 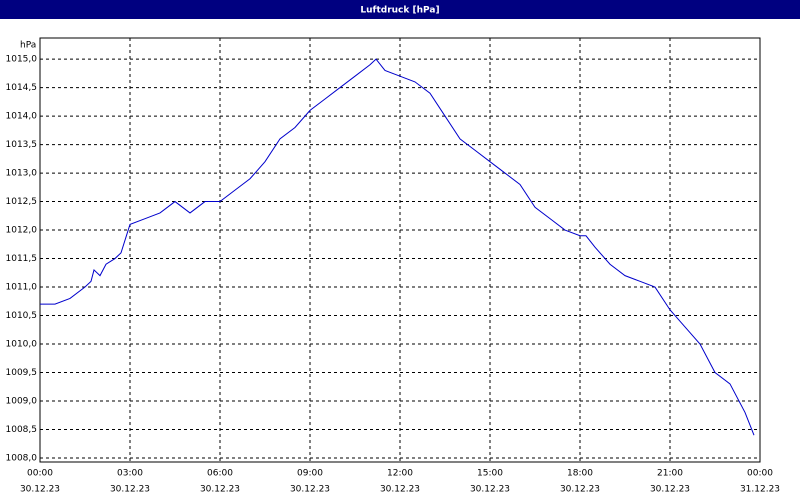 What do you see at coordinates (22, 202) in the screenshot?
I see `y-tick-label: 1012,5` at bounding box center [22, 202].